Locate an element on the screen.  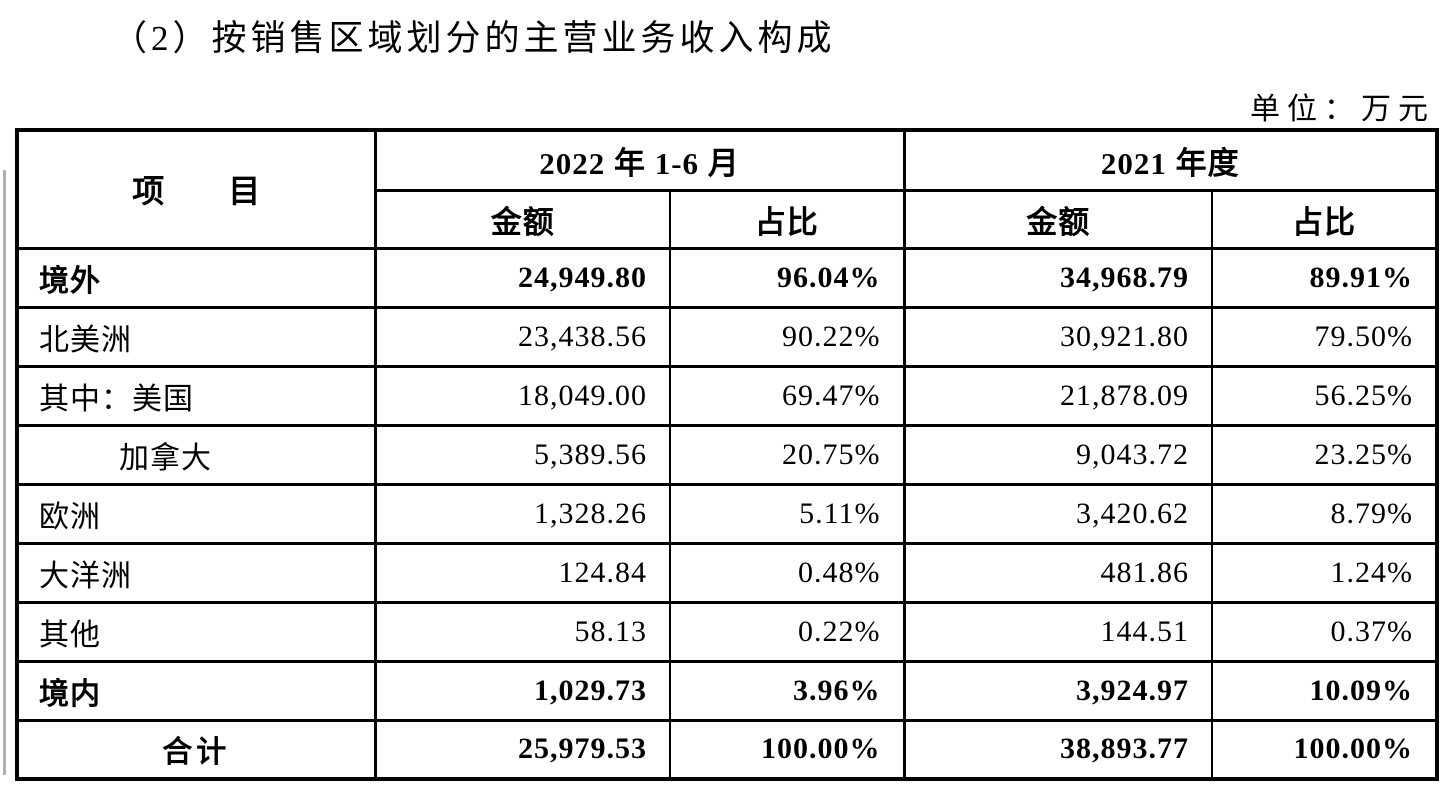
row-label: 其他 is located at coordinates (196, 631).